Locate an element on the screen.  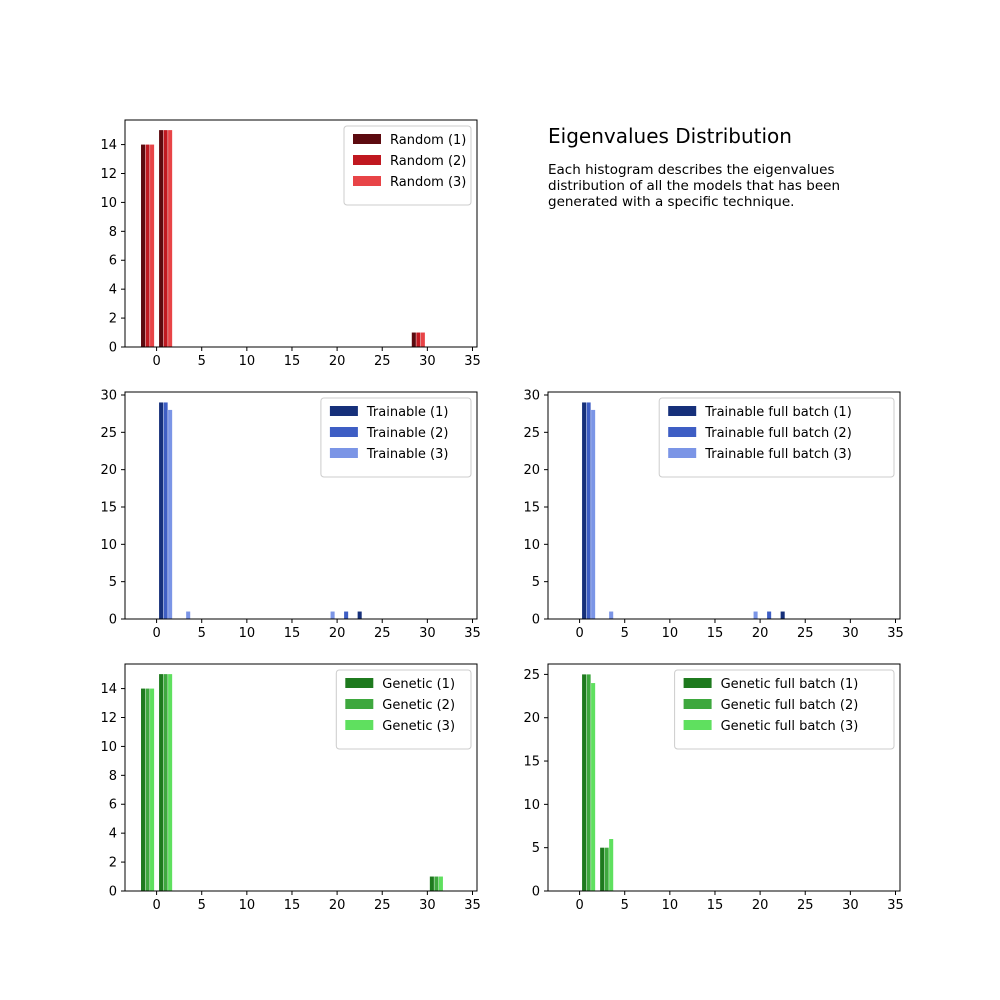
y-tick-label: 6 is located at coordinates (113, 805).